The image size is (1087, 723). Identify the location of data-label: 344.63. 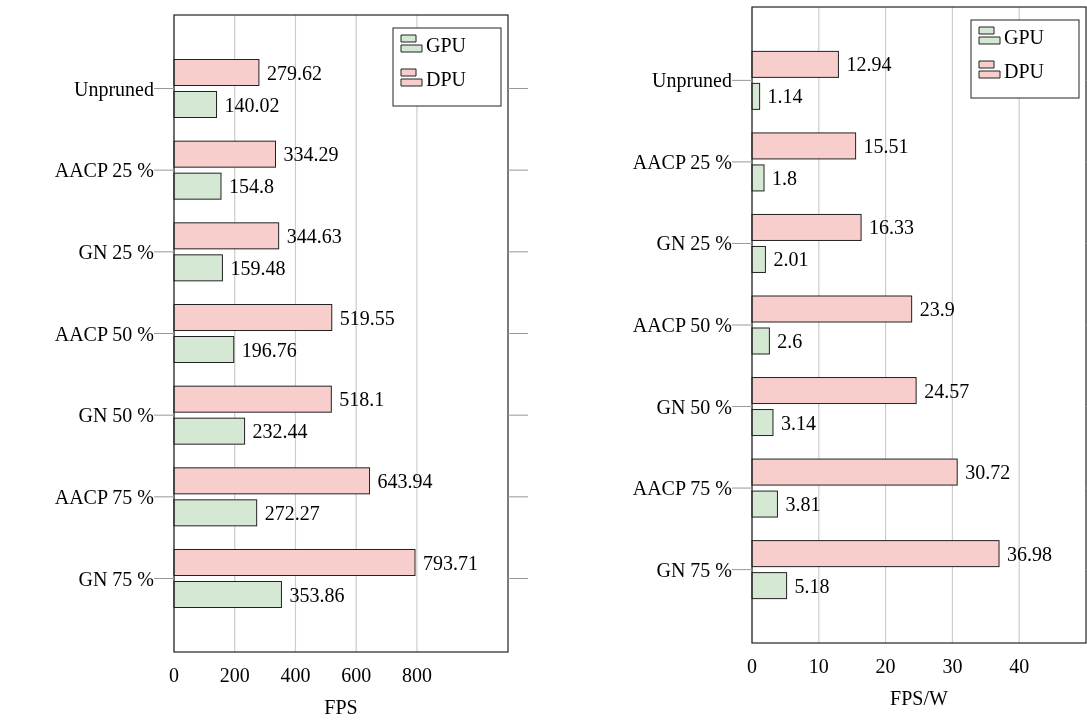
(314, 235).